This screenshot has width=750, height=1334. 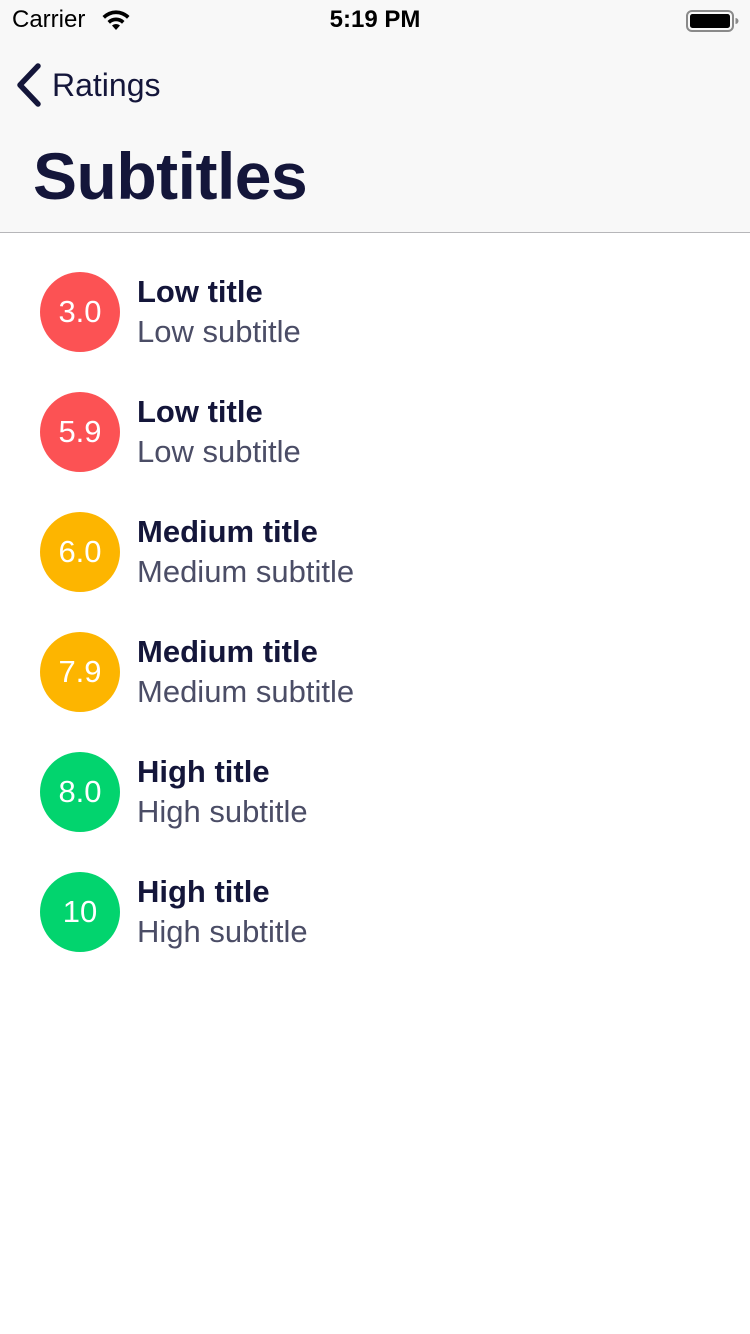 What do you see at coordinates (375, 912) in the screenshot?
I see `list-item: 10 High title High subtitle` at bounding box center [375, 912].